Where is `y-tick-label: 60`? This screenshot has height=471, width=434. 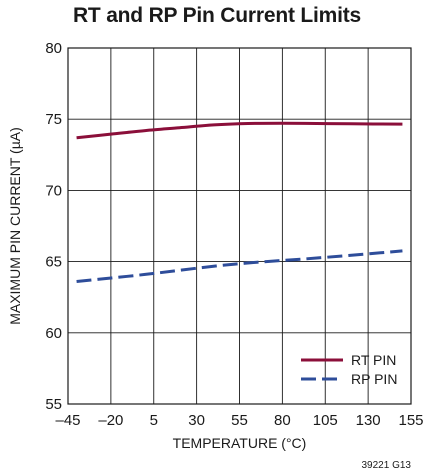
y-tick-label: 60 is located at coordinates (53, 333).